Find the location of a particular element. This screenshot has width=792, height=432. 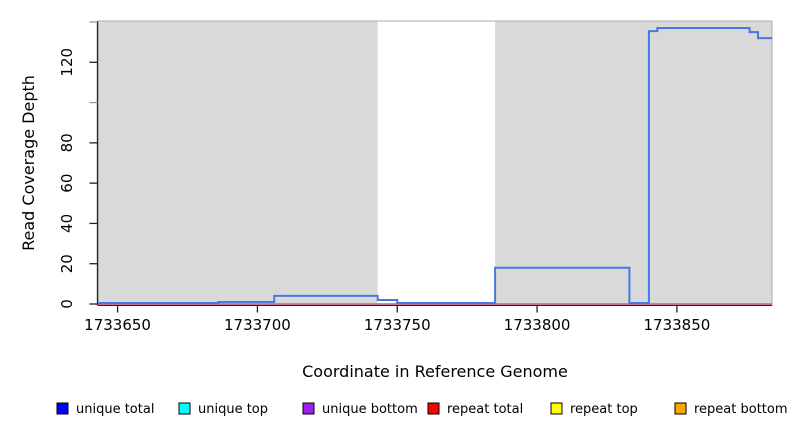

x-tick-label: 1733650 is located at coordinates (117, 325).